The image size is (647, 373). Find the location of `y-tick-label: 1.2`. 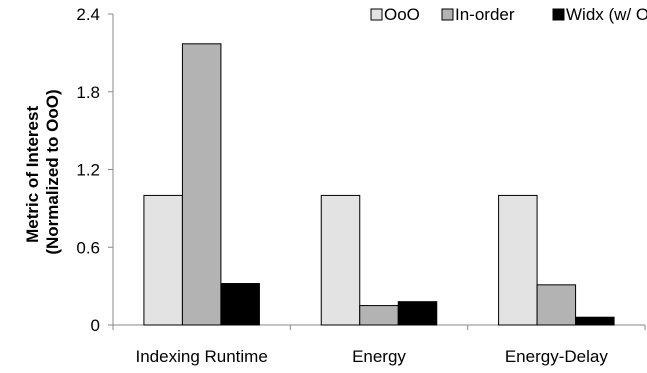

y-tick-label: 1.2 is located at coordinates (88, 170).